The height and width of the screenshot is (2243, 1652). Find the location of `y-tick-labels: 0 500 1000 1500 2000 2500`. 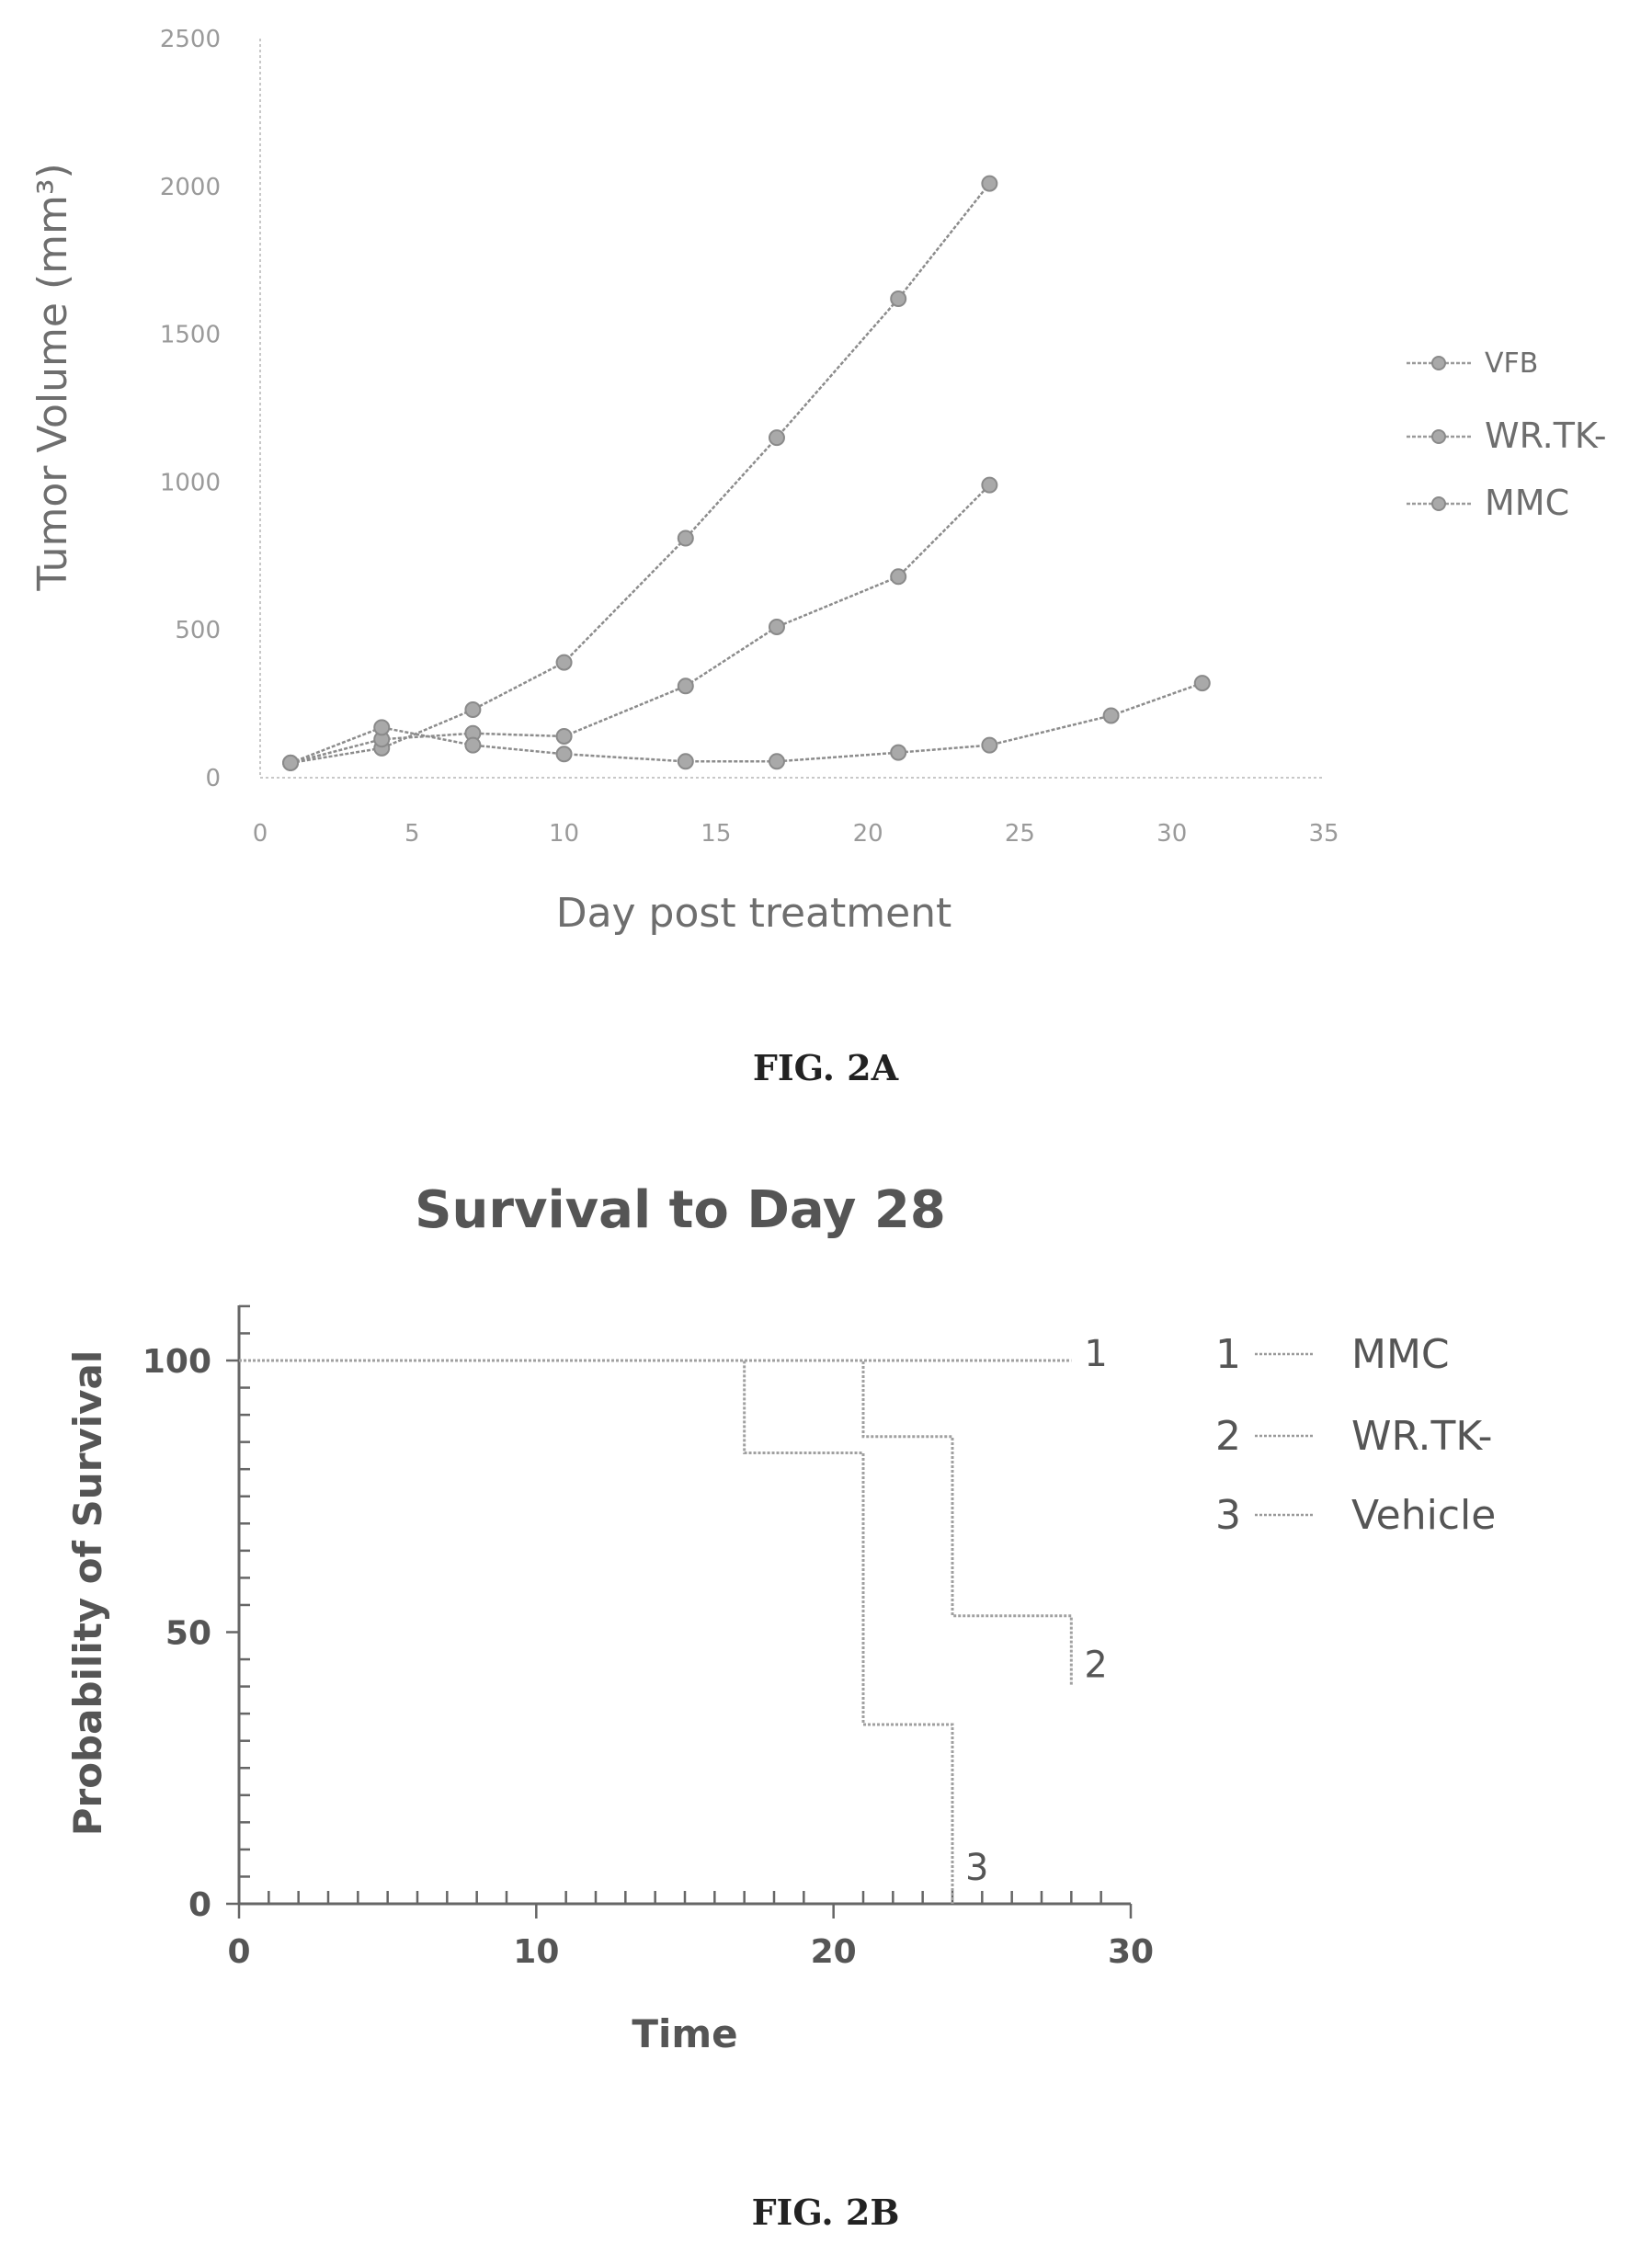

y-tick-labels: 0 500 1000 1500 2000 2500 is located at coordinates (191, 409).